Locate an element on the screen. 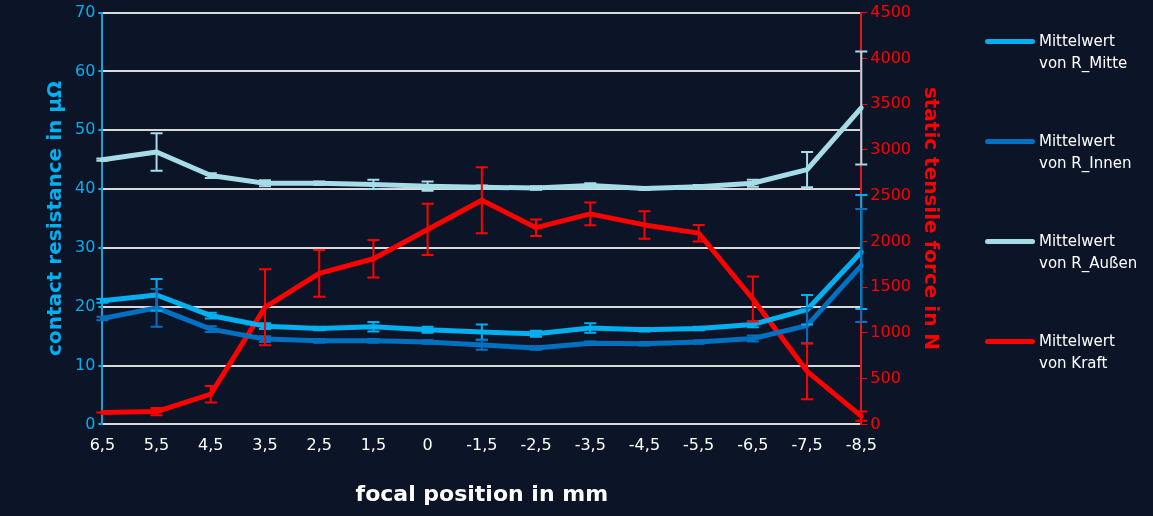 This screenshot has width=1153, height=516. x-tick-label: -5,5 is located at coordinates (699, 445).